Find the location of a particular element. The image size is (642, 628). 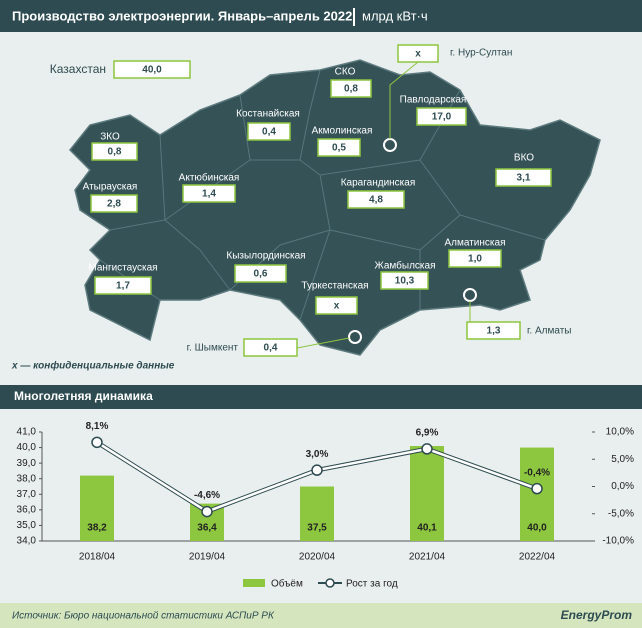

unit: млрд кВт·ч is located at coordinates (395, 15).